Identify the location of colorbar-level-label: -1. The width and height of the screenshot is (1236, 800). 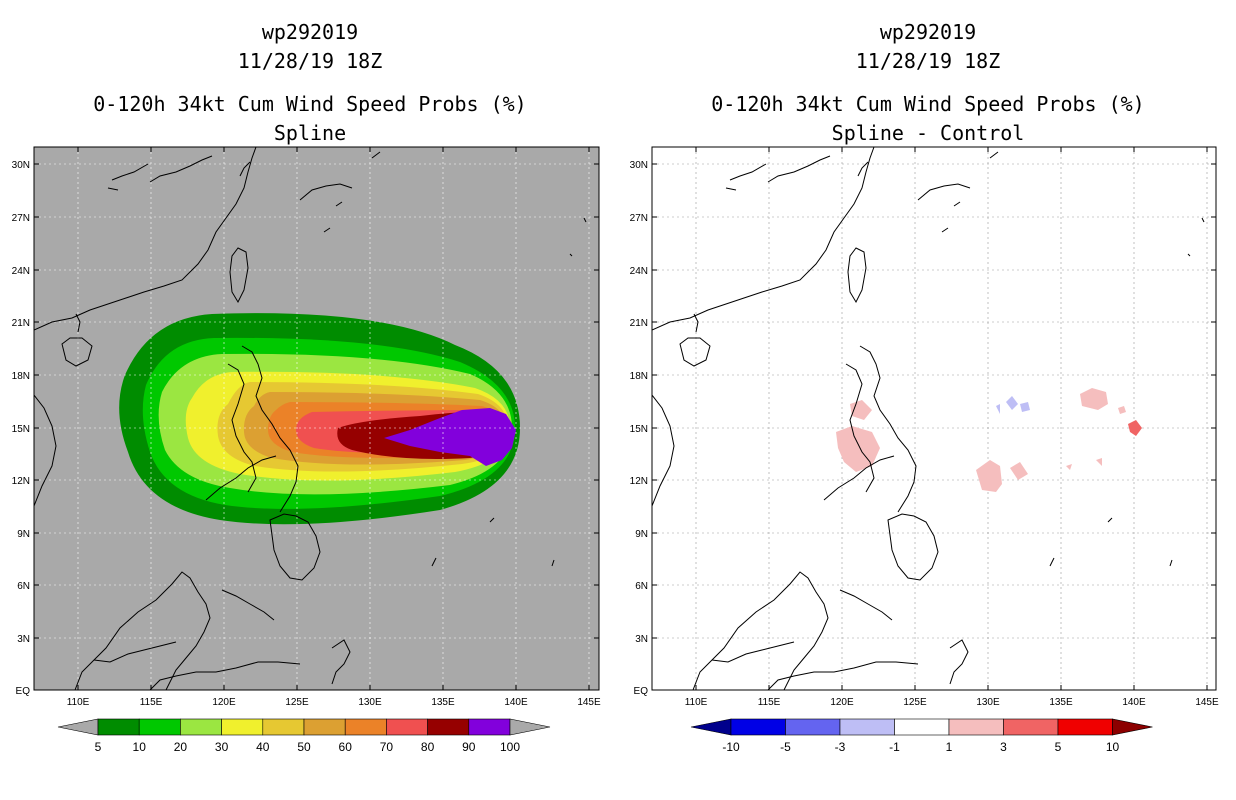
(894, 747).